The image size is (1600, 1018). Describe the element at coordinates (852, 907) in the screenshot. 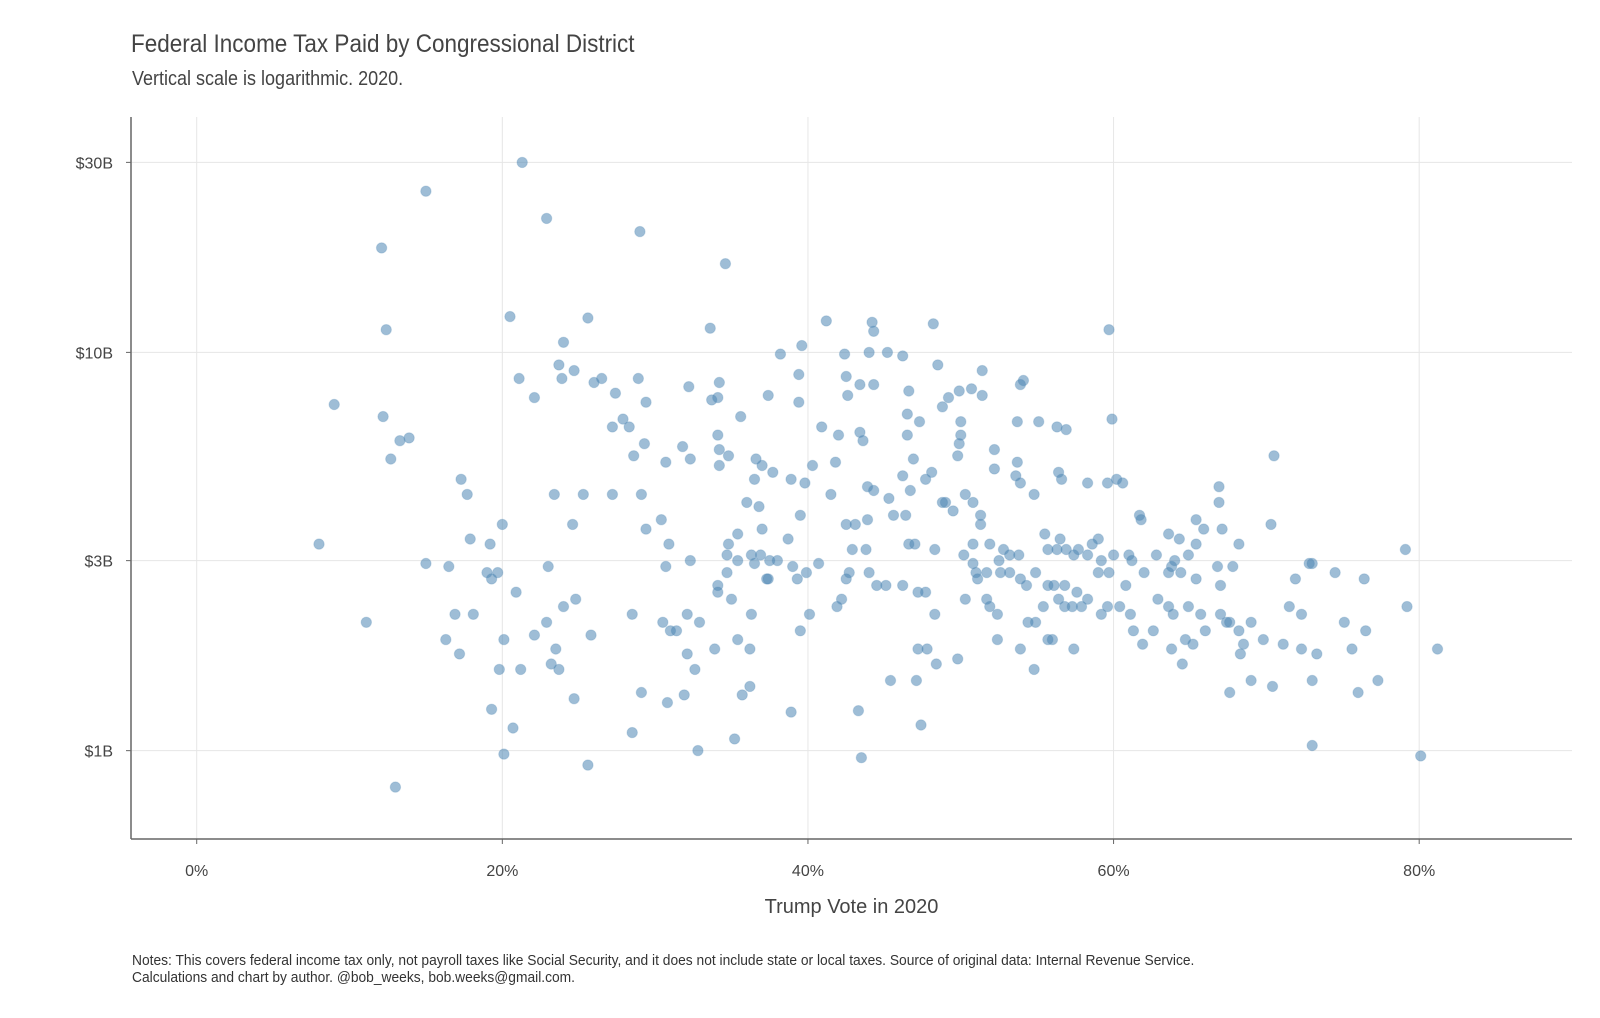

I see `x-axis-title: Trump Vote in 2020` at that location.